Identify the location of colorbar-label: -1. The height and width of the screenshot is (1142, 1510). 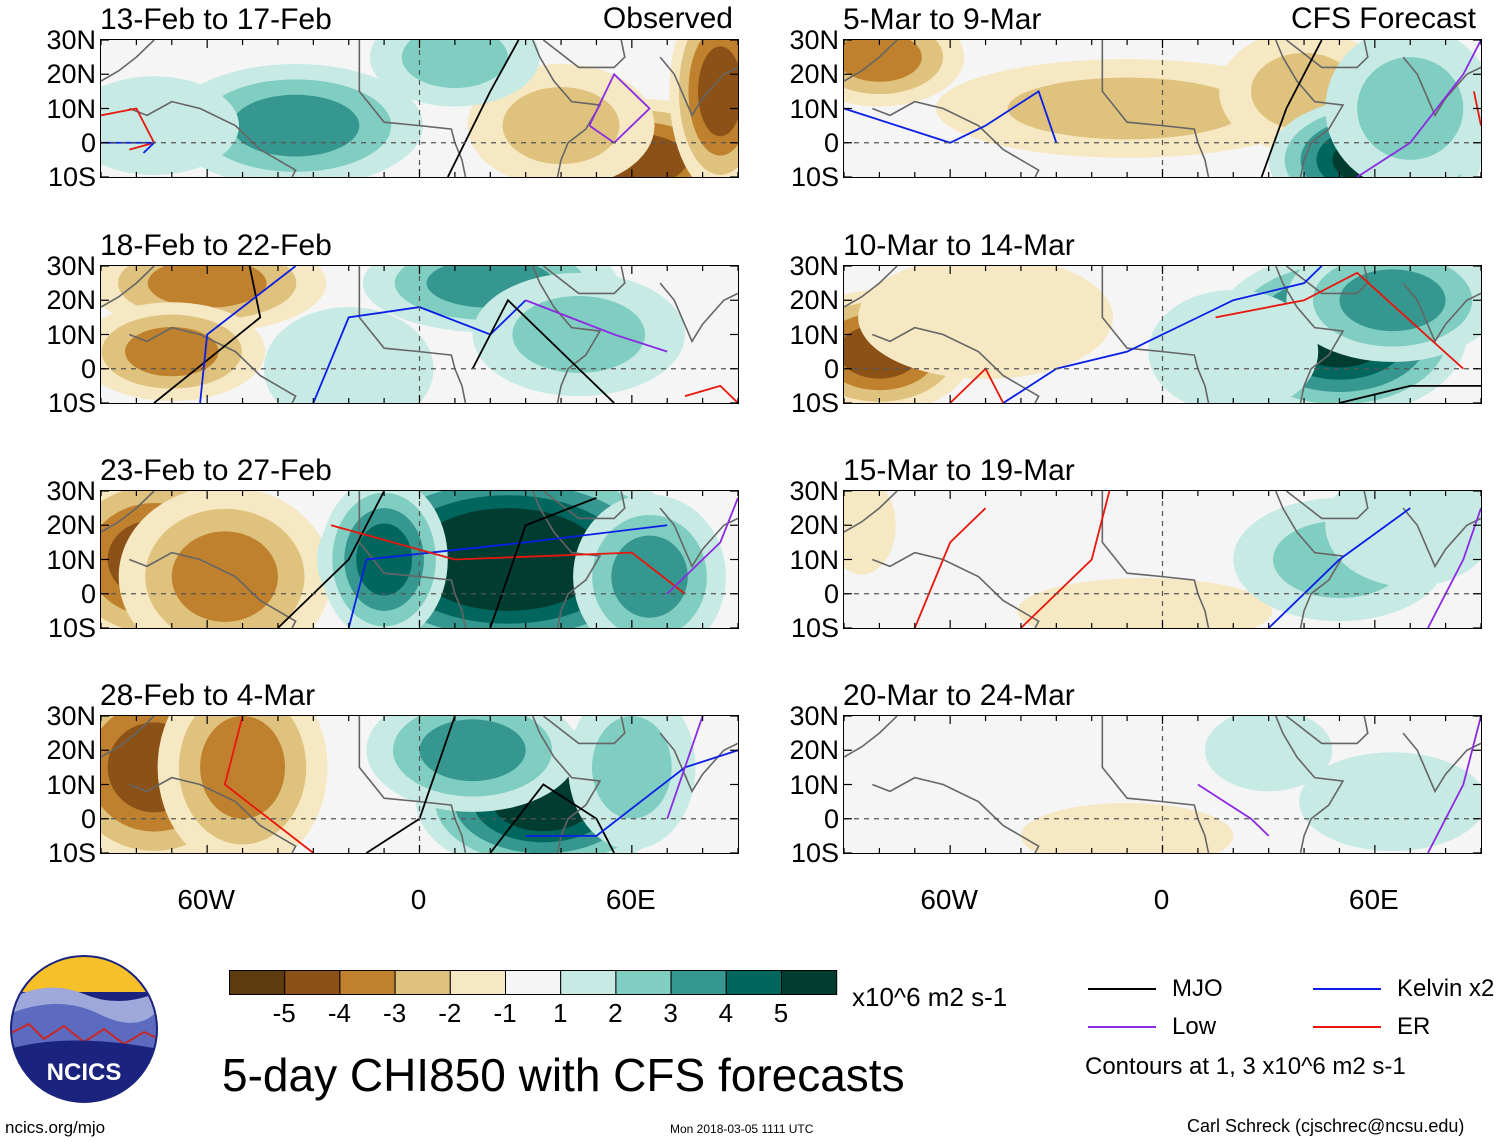
(505, 1013).